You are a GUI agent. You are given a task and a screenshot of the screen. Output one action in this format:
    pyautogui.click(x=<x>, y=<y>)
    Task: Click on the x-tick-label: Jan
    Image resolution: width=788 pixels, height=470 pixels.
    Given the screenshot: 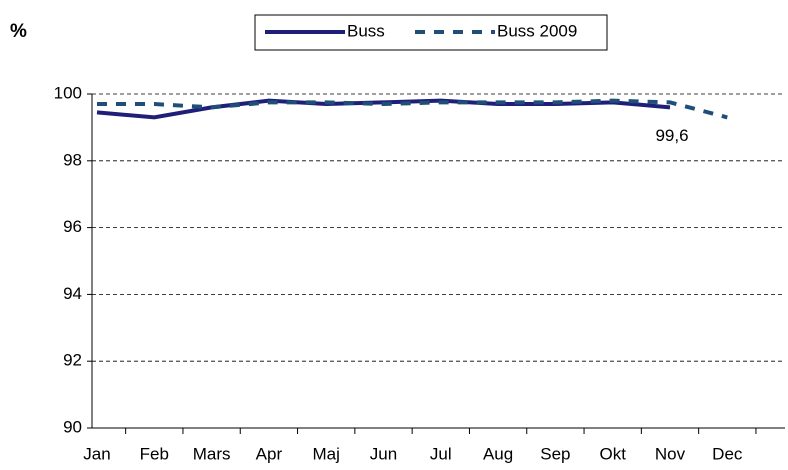 What is the action you would take?
    pyautogui.click(x=96, y=453)
    